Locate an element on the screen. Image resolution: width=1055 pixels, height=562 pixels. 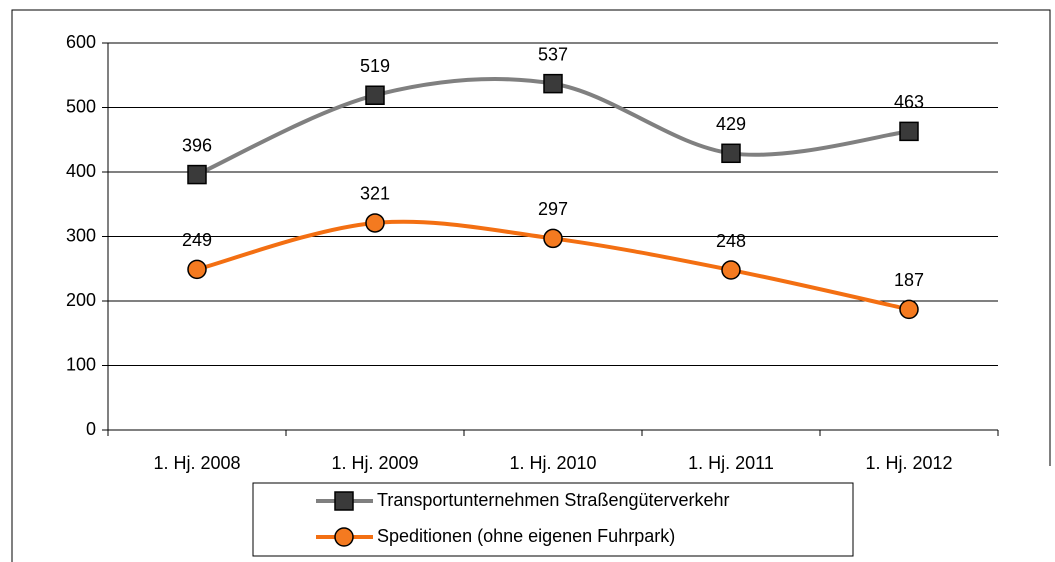
y-tick-label: 400 is located at coordinates (81, 171).